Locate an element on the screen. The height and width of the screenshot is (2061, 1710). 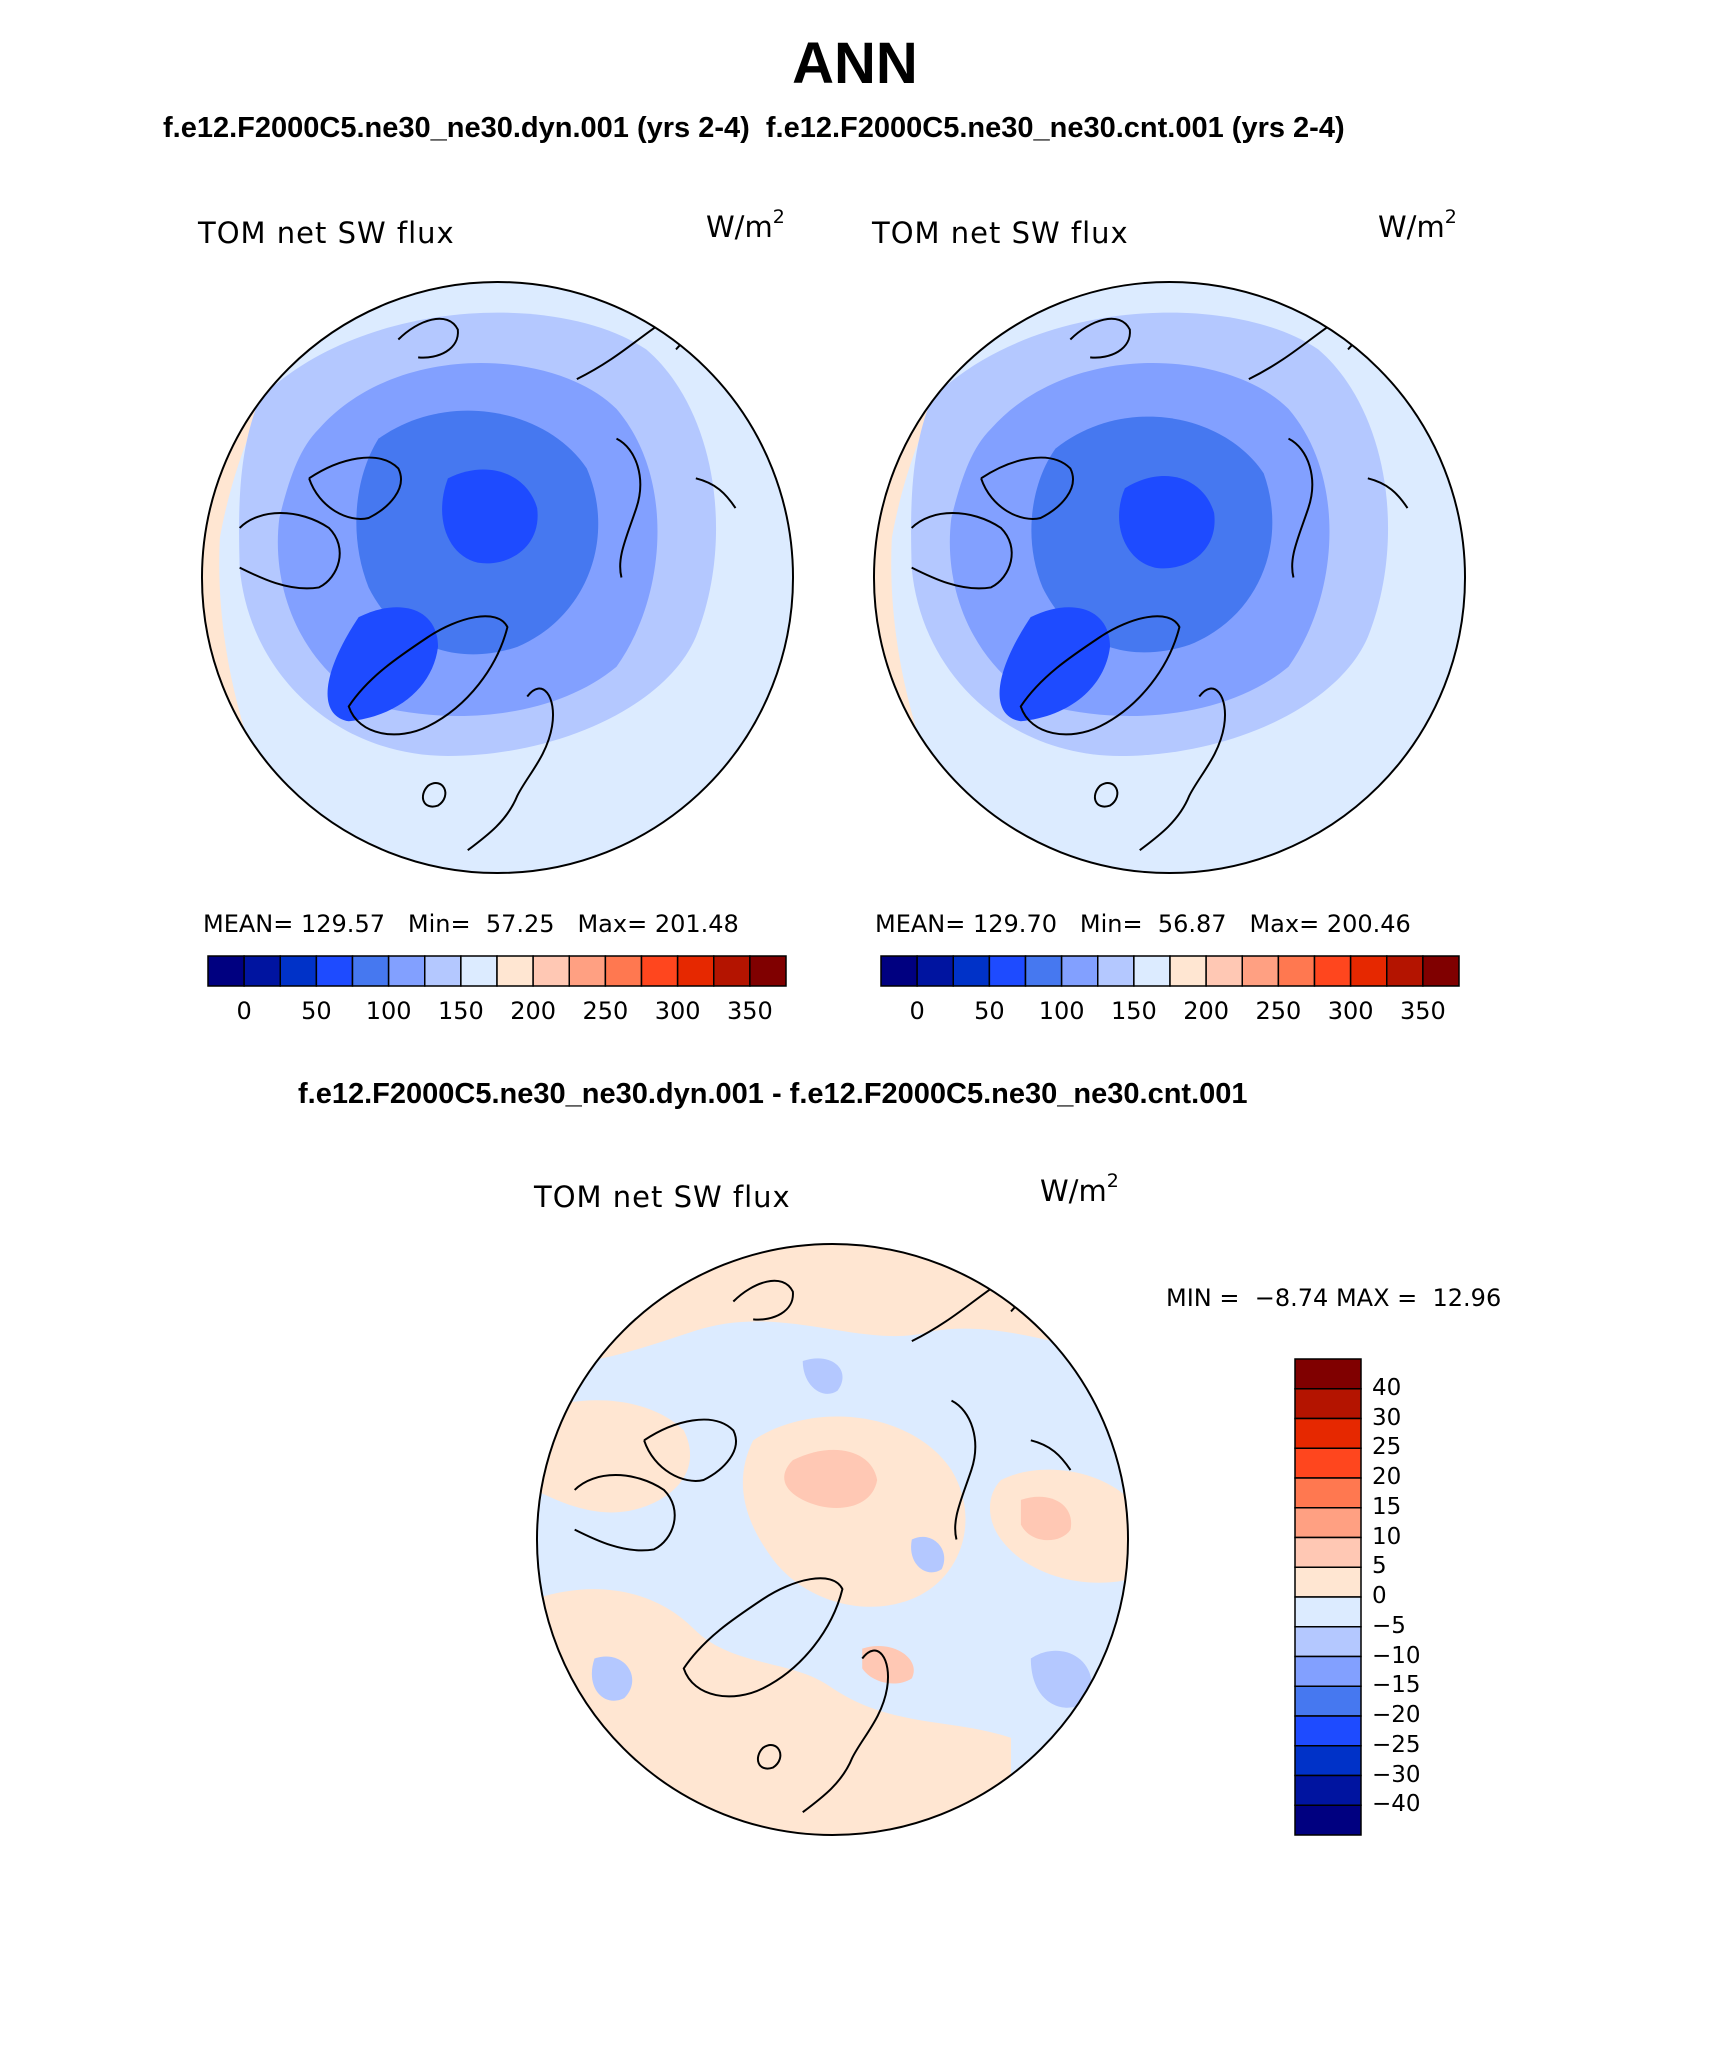
panel1-contour-field is located at coordinates (497, 577).